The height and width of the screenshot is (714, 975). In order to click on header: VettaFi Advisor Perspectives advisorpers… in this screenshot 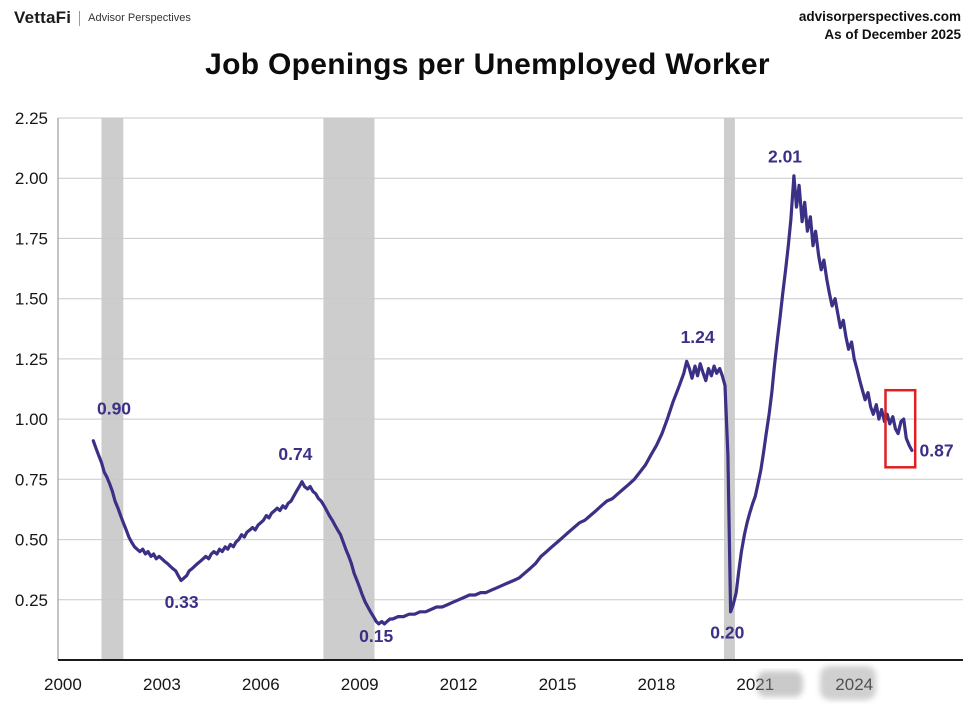, I will do `click(487, 25)`.